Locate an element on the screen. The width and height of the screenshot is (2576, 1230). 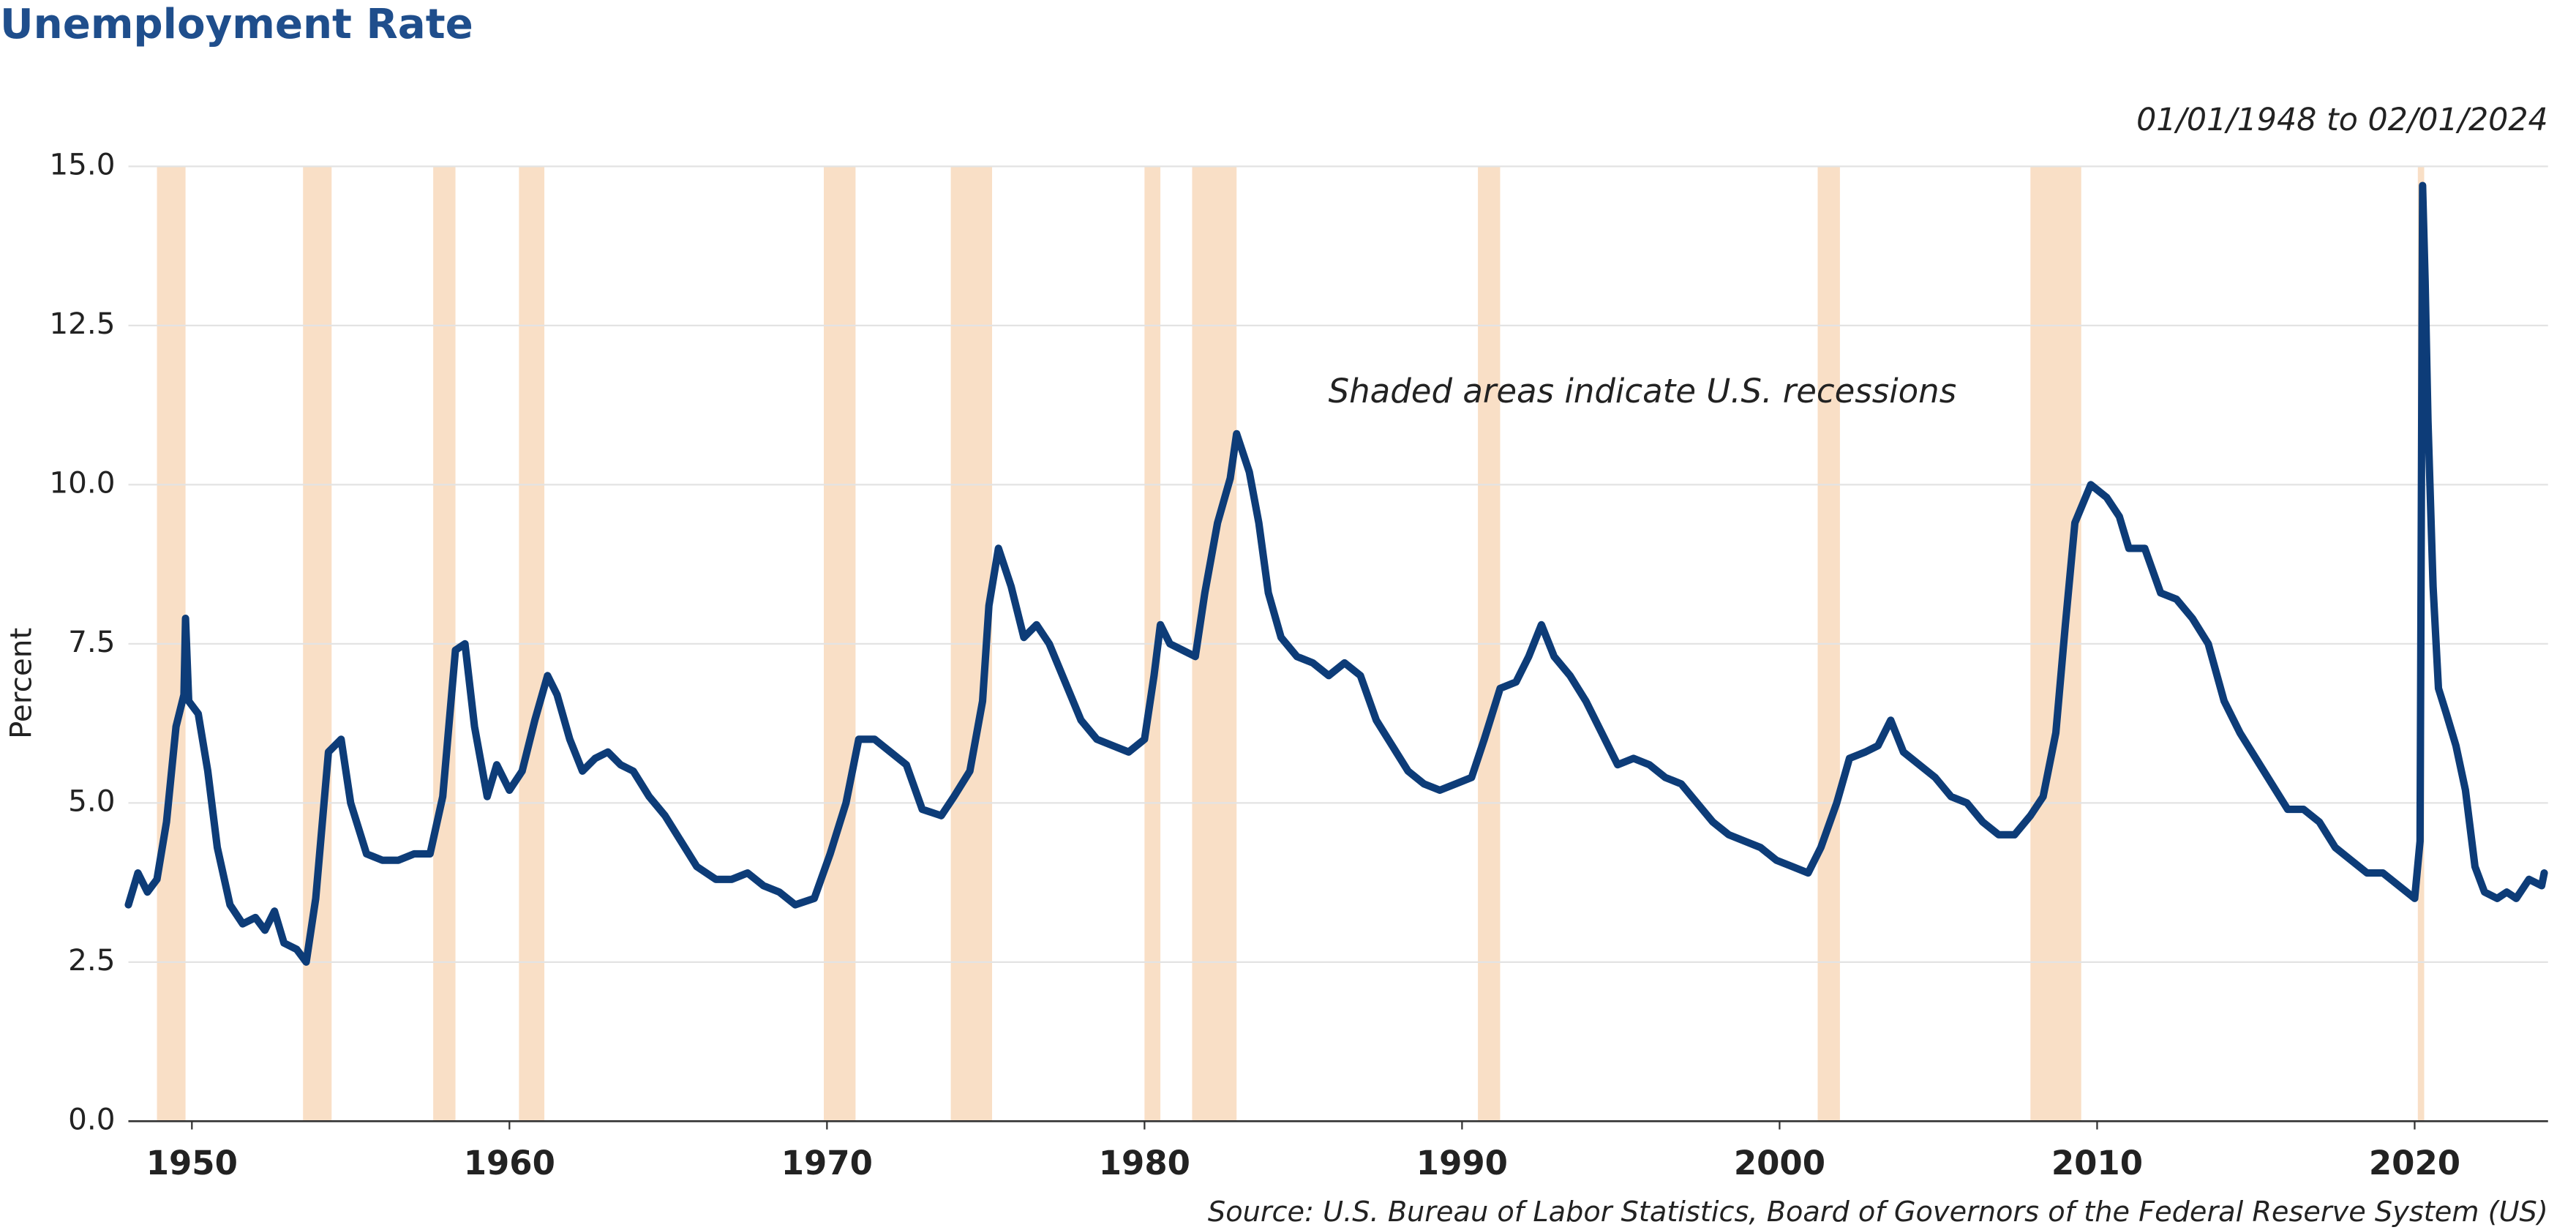
x-tick-label: 1950 is located at coordinates (192, 1163).